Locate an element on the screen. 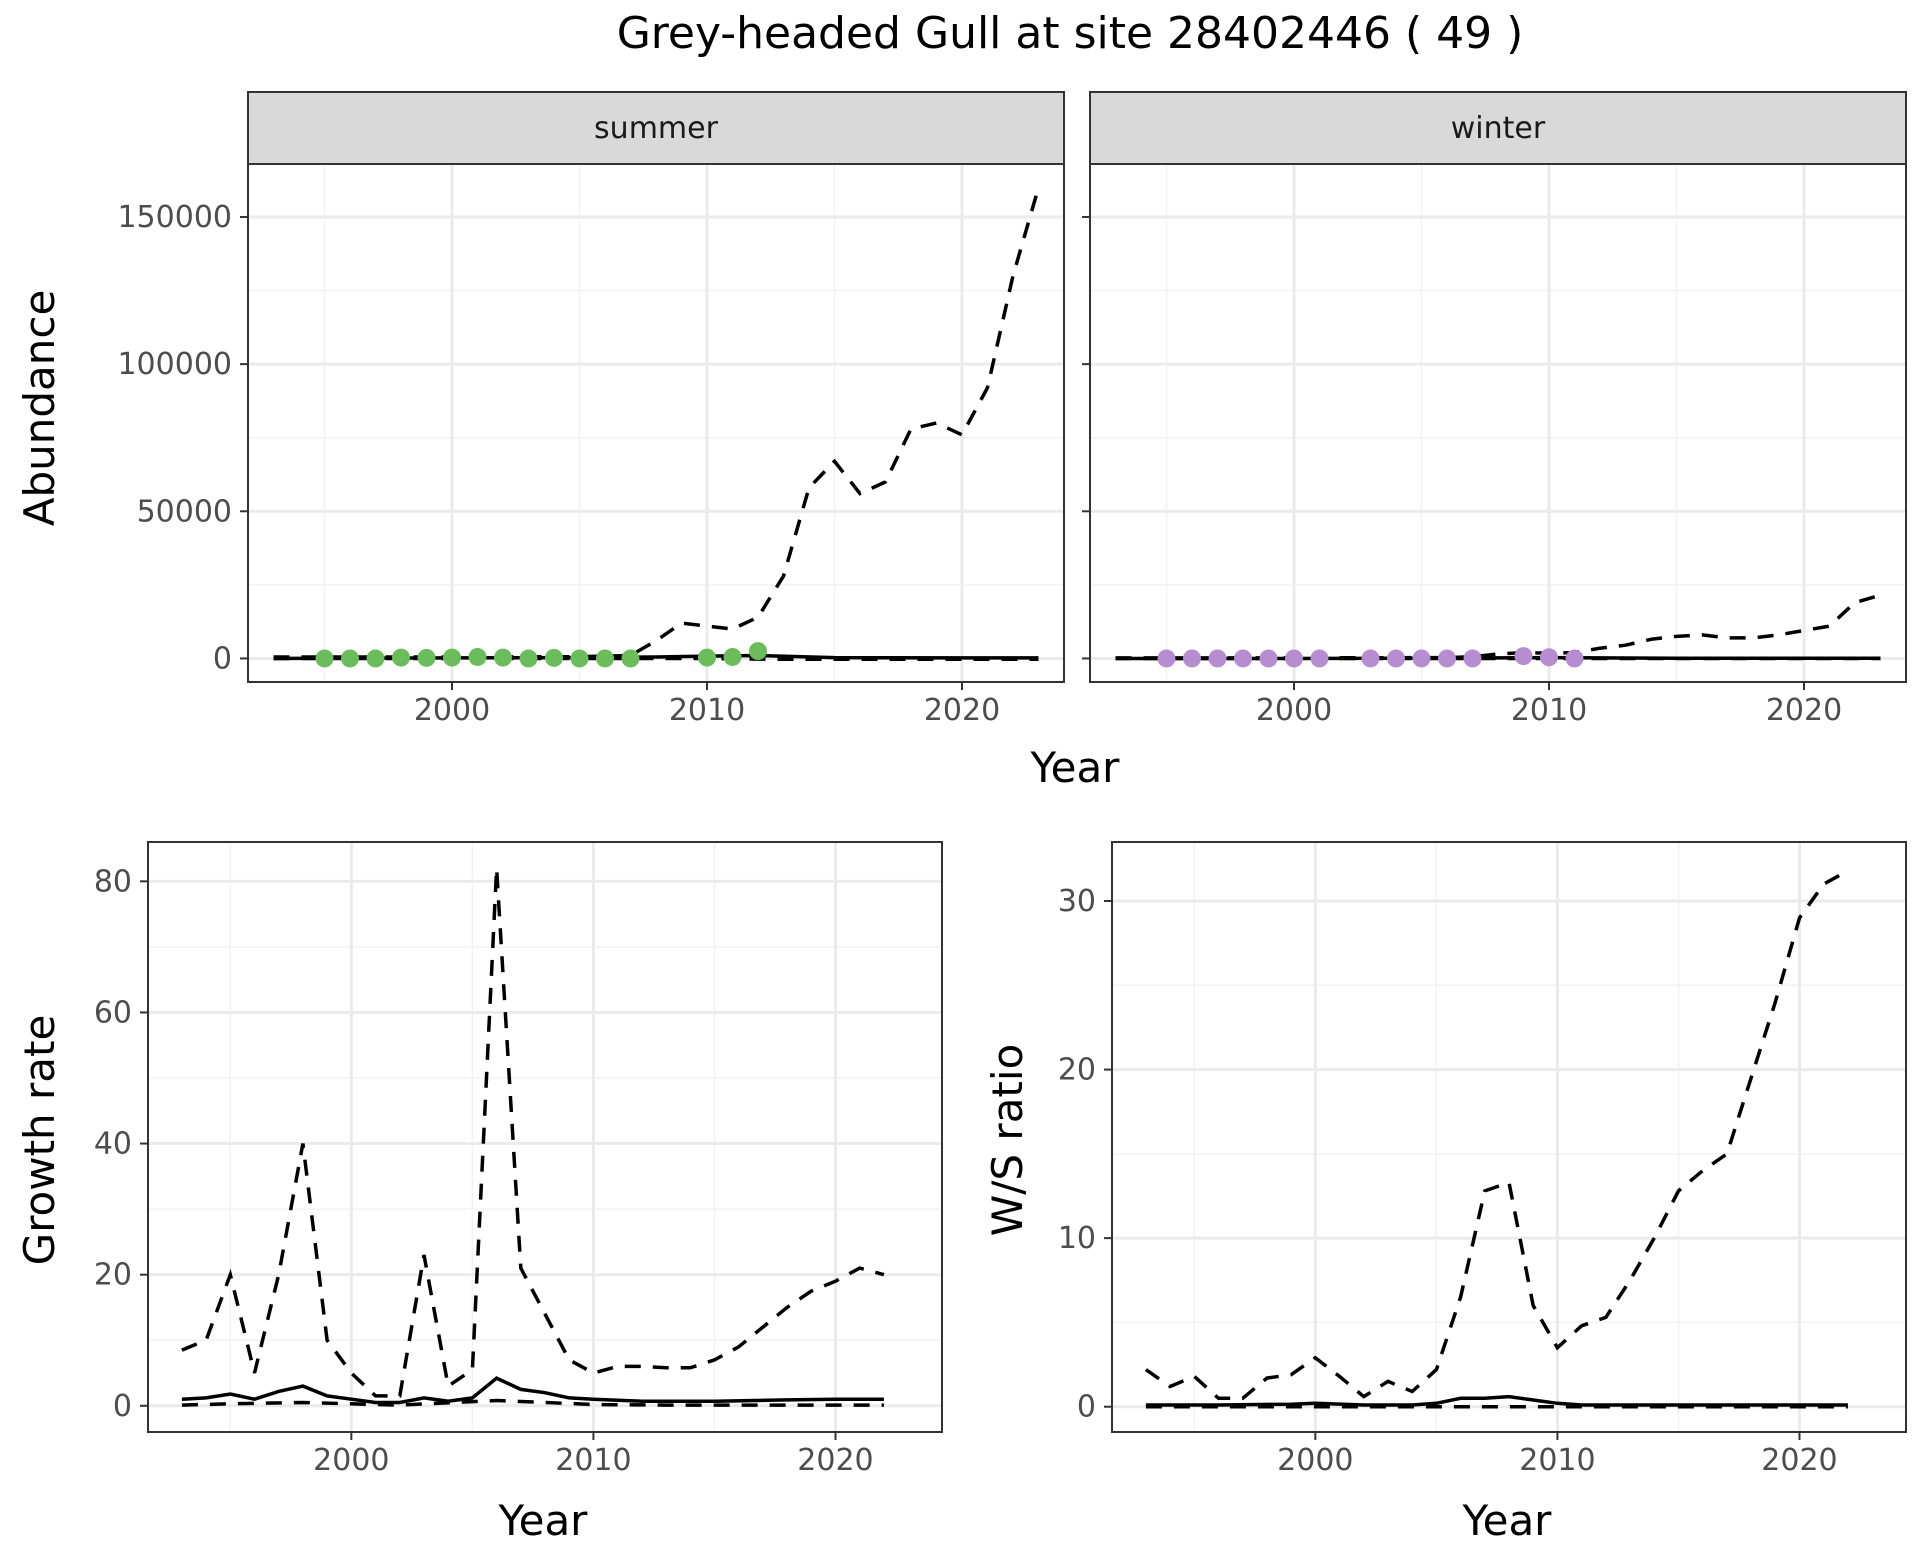  y-tick-label: 80 is located at coordinates (113, 881).